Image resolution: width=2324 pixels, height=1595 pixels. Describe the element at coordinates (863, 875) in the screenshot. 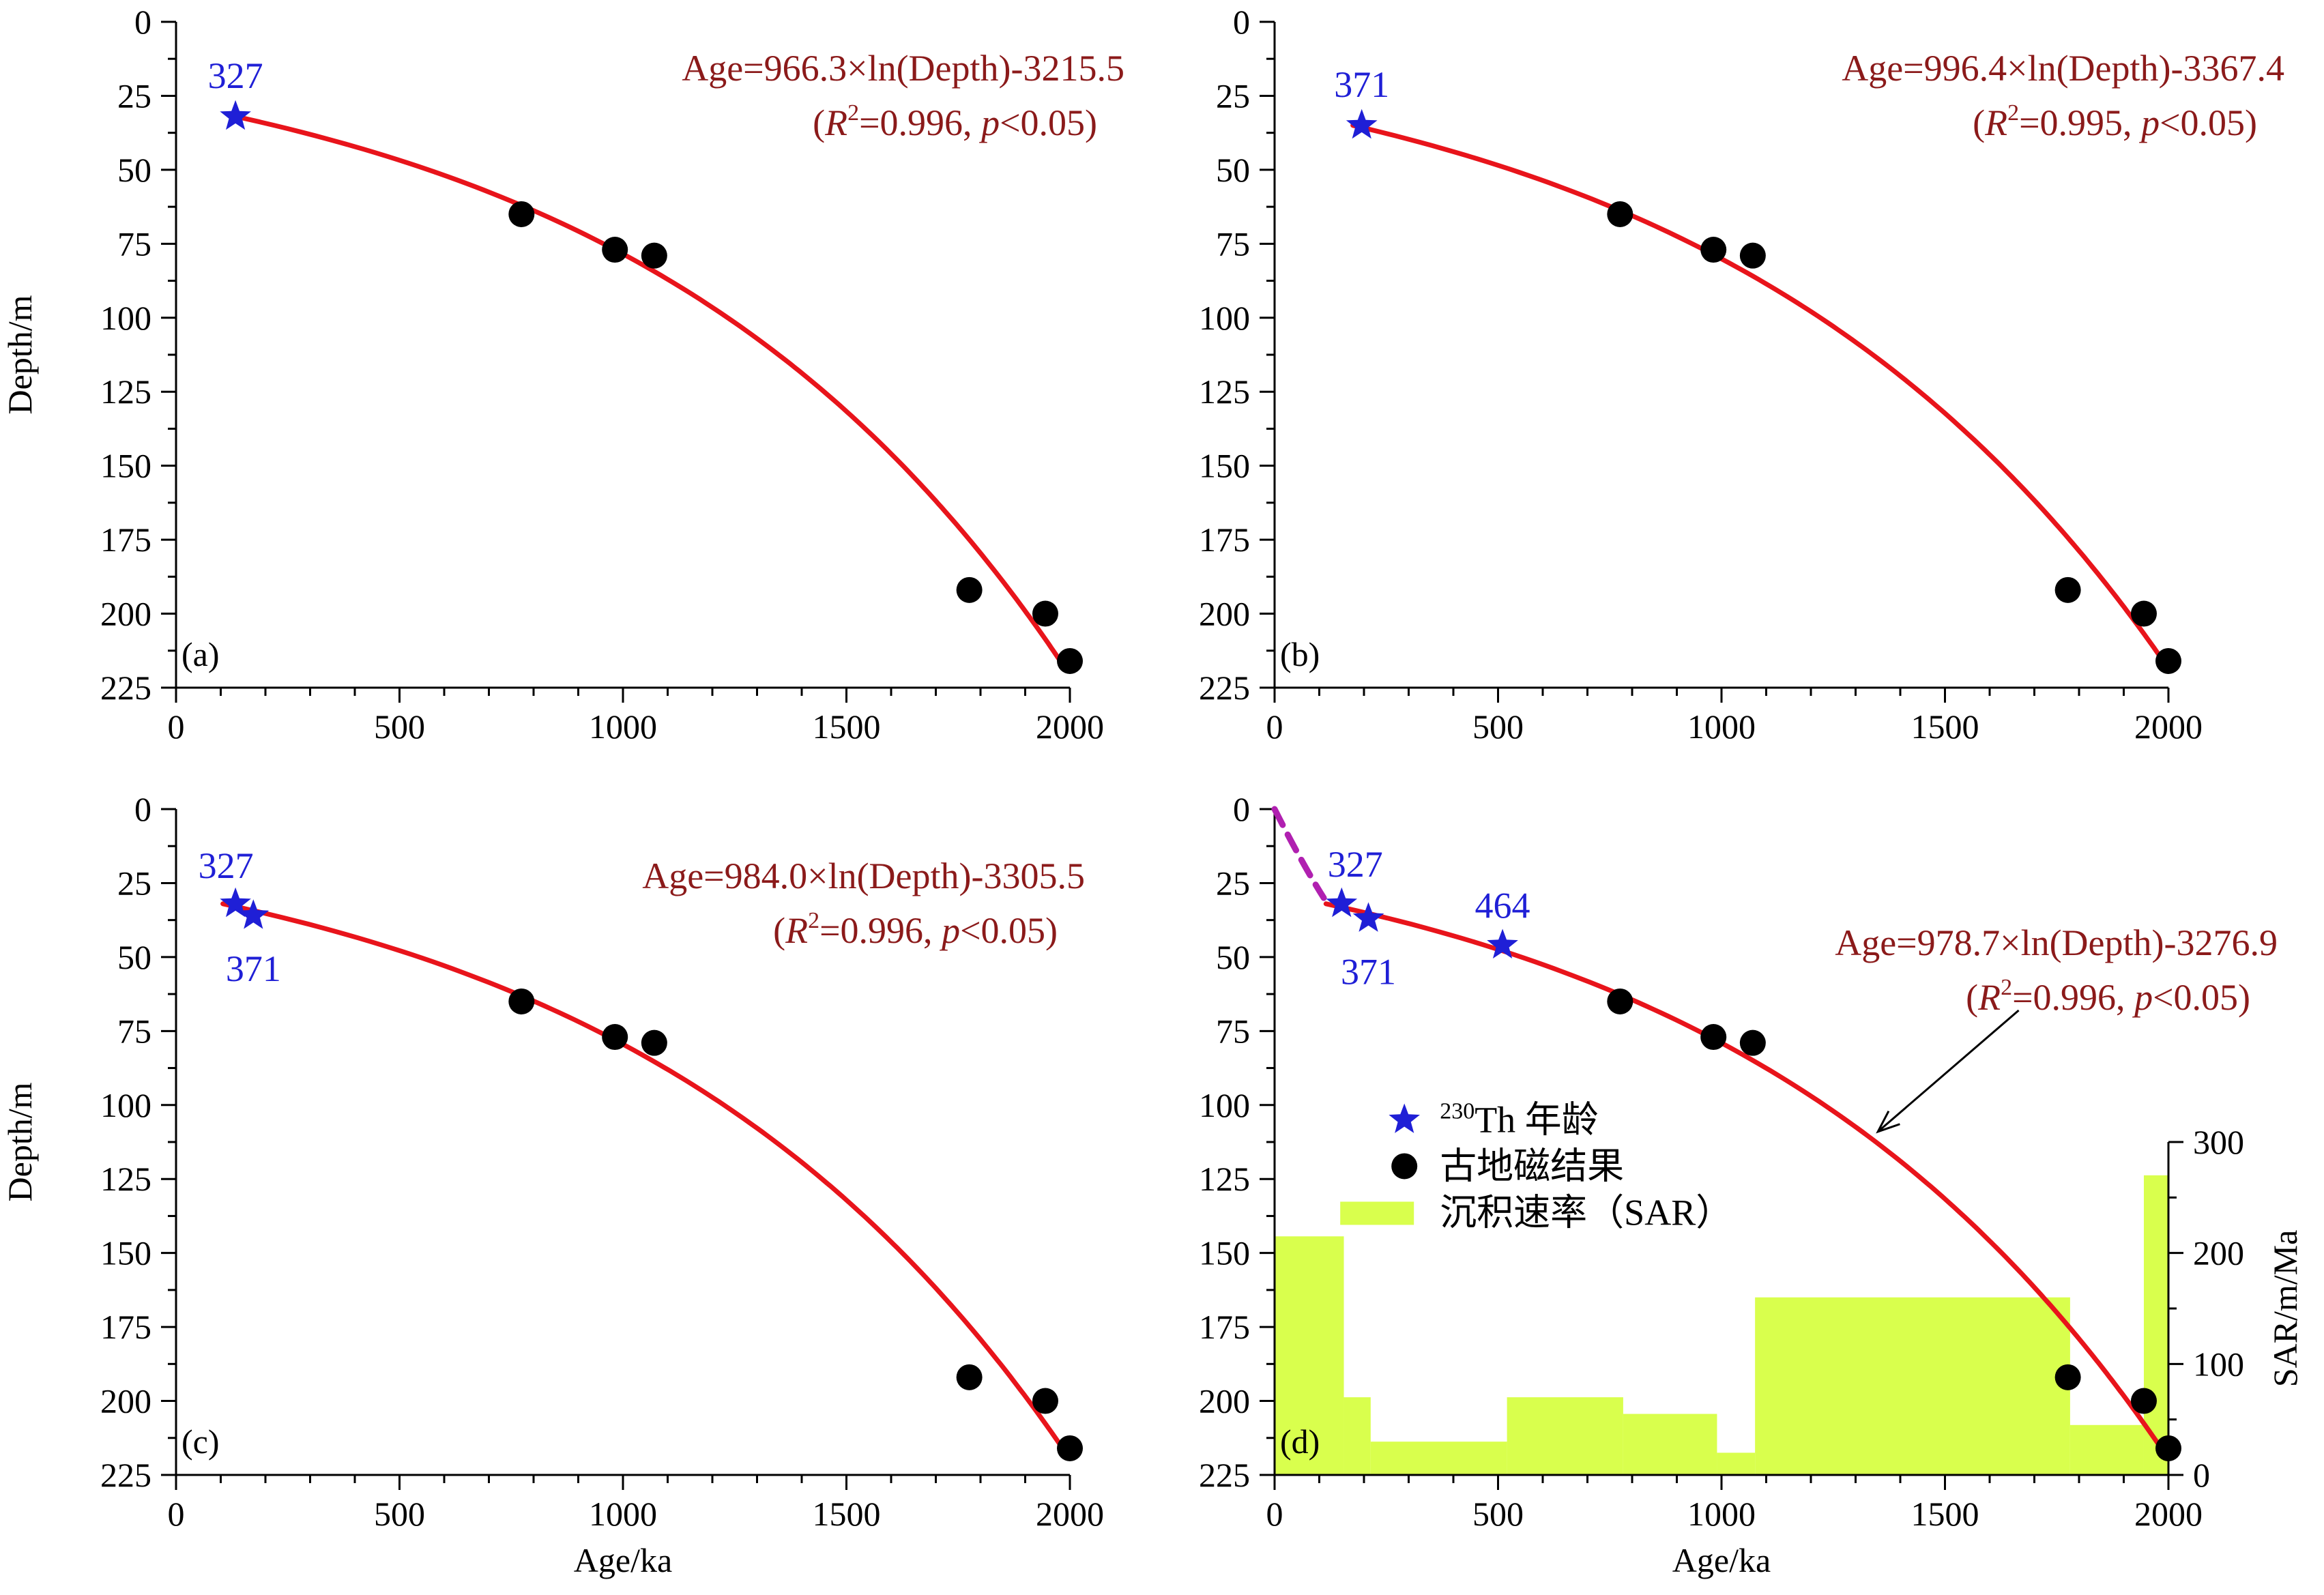

I see `equation-line1: Age=984.0×ln(Depth)-3305.5` at that location.